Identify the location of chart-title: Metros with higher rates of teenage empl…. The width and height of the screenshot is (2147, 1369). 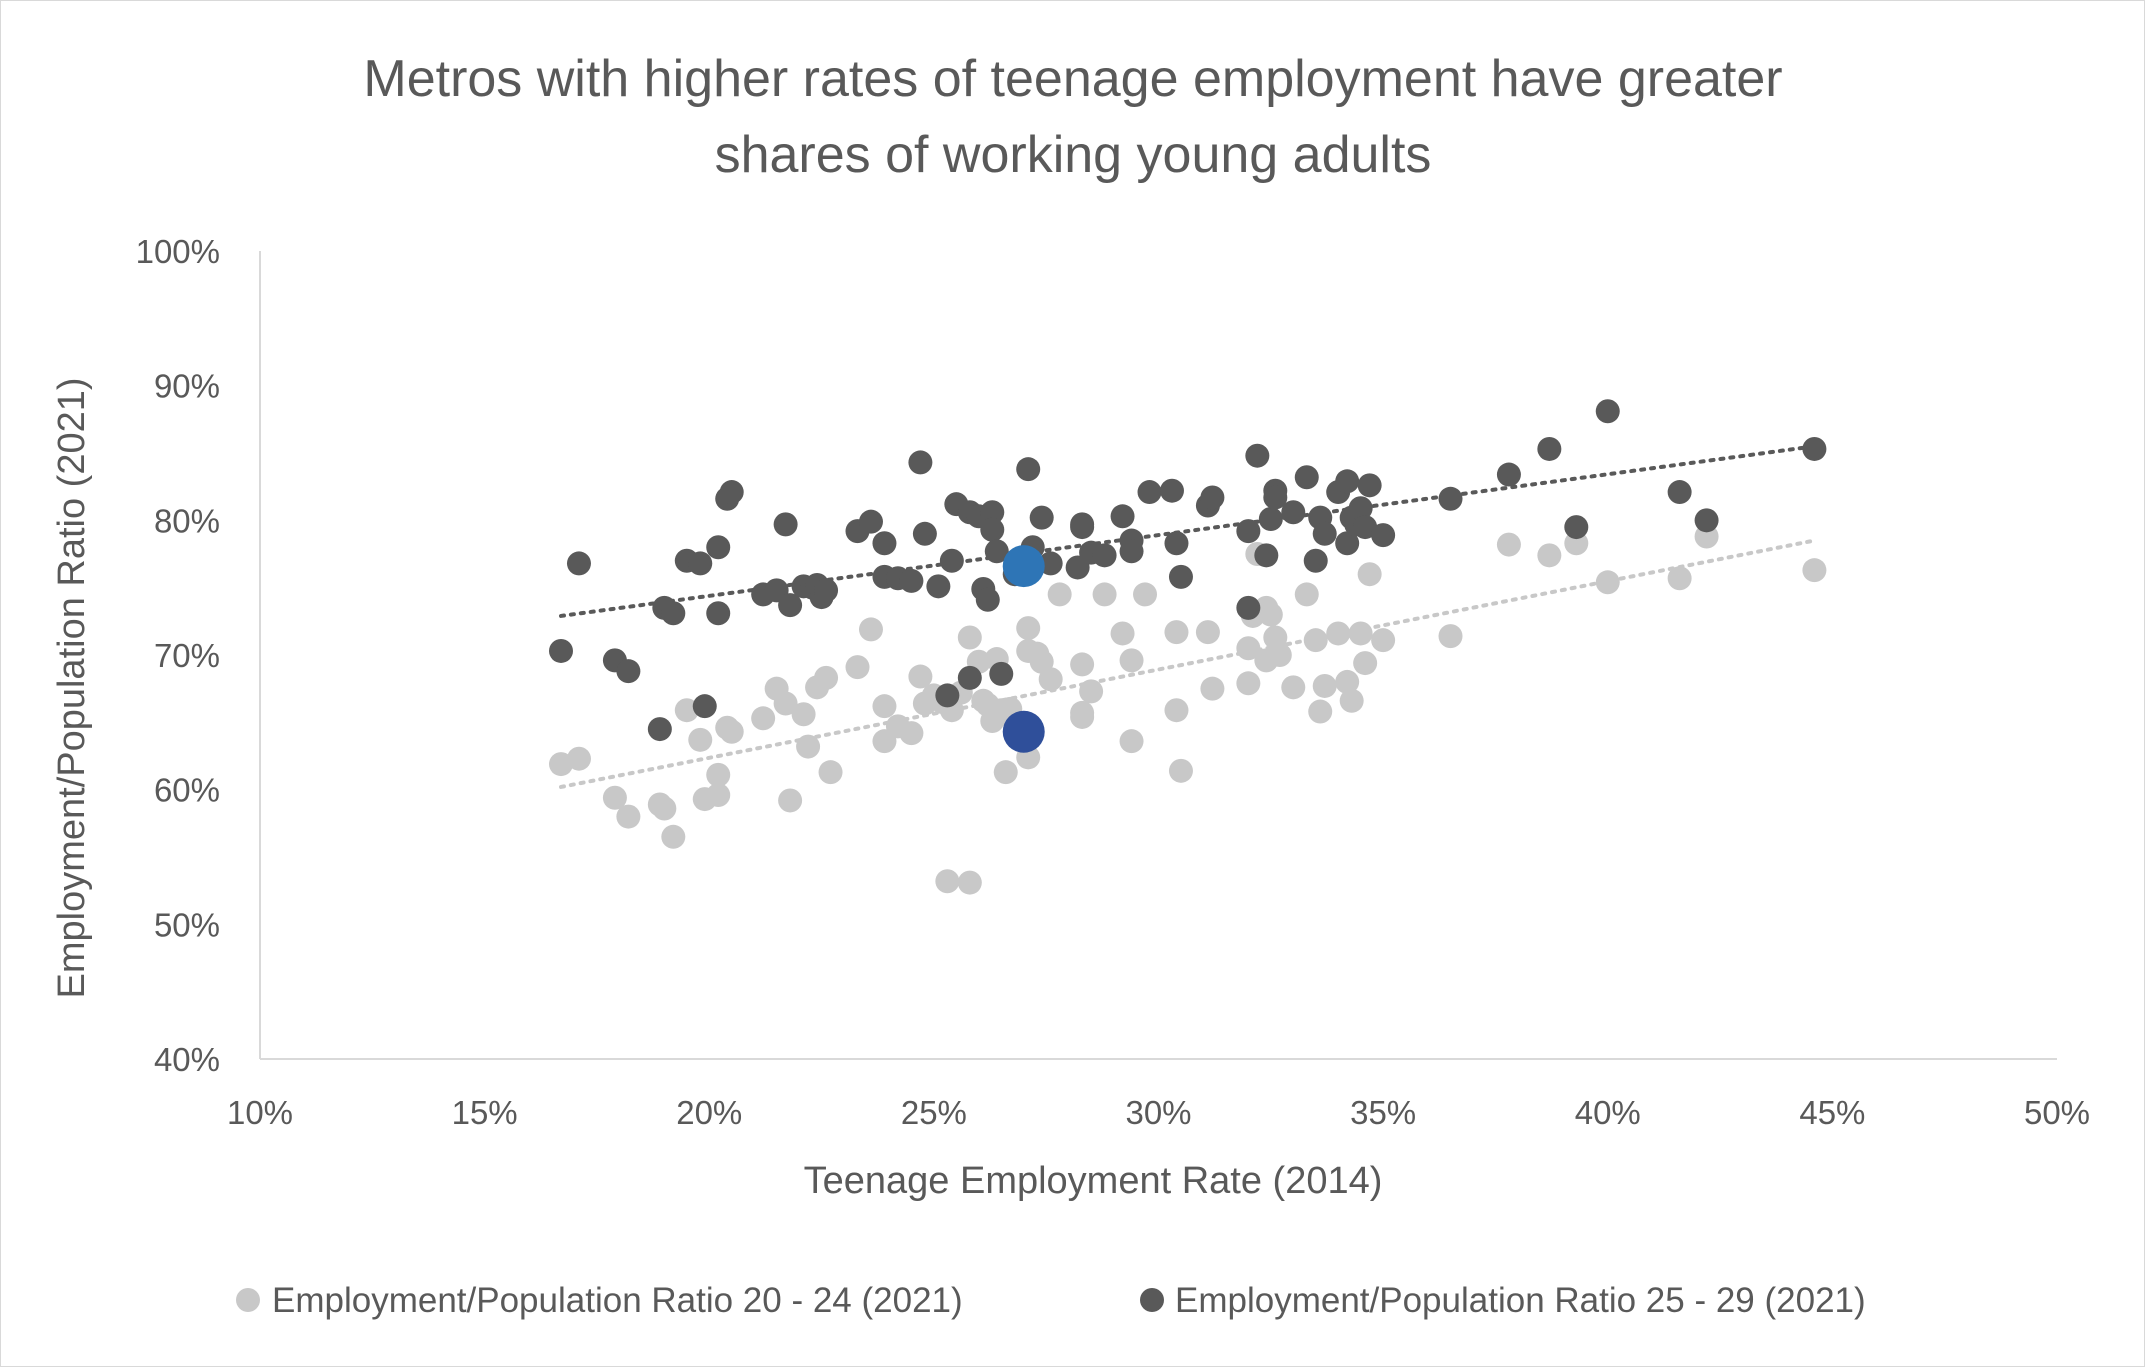
(1072, 117).